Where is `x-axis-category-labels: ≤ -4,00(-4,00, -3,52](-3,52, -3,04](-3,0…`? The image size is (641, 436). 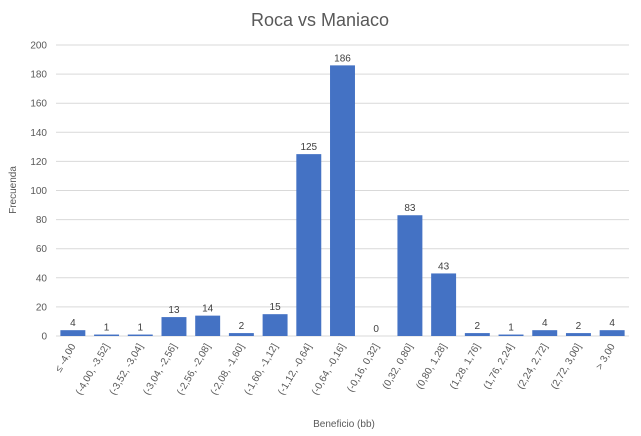
x-axis-category-labels: ≤ -4,00(-4,00, -3,52](-3,52, -3,04](-3,0… is located at coordinates (335, 369).